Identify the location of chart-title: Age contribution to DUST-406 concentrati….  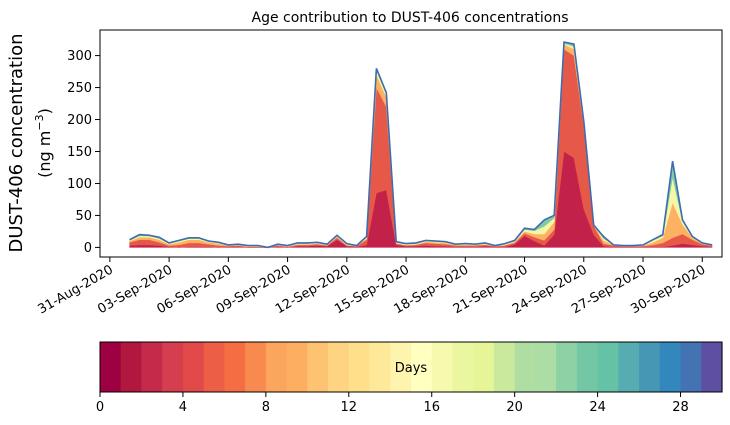
(410, 18).